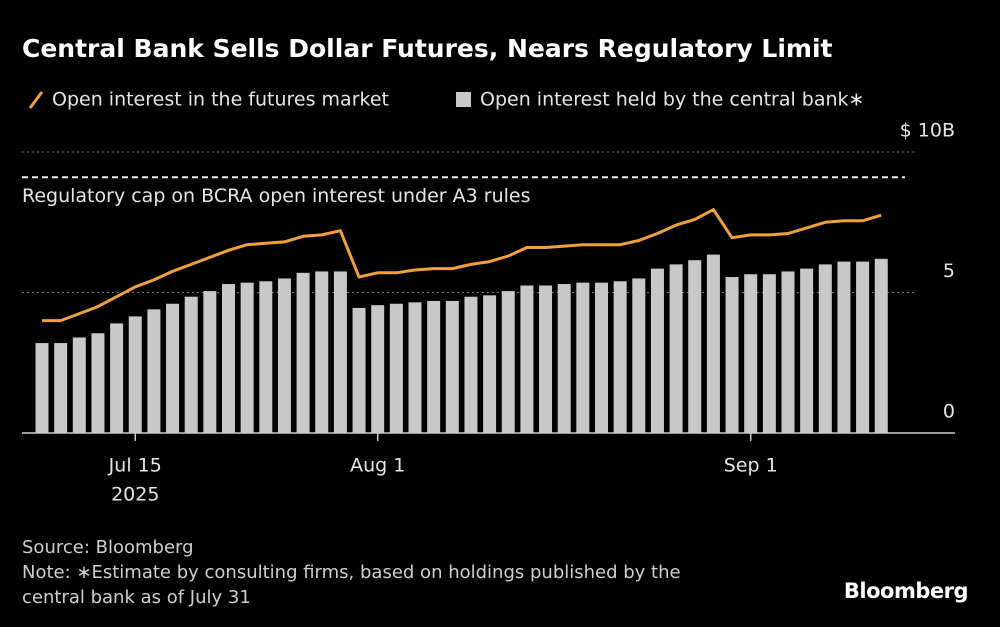 This screenshot has height=627, width=1000. I want to click on x-tick-label: Jul 15, so click(135, 466).